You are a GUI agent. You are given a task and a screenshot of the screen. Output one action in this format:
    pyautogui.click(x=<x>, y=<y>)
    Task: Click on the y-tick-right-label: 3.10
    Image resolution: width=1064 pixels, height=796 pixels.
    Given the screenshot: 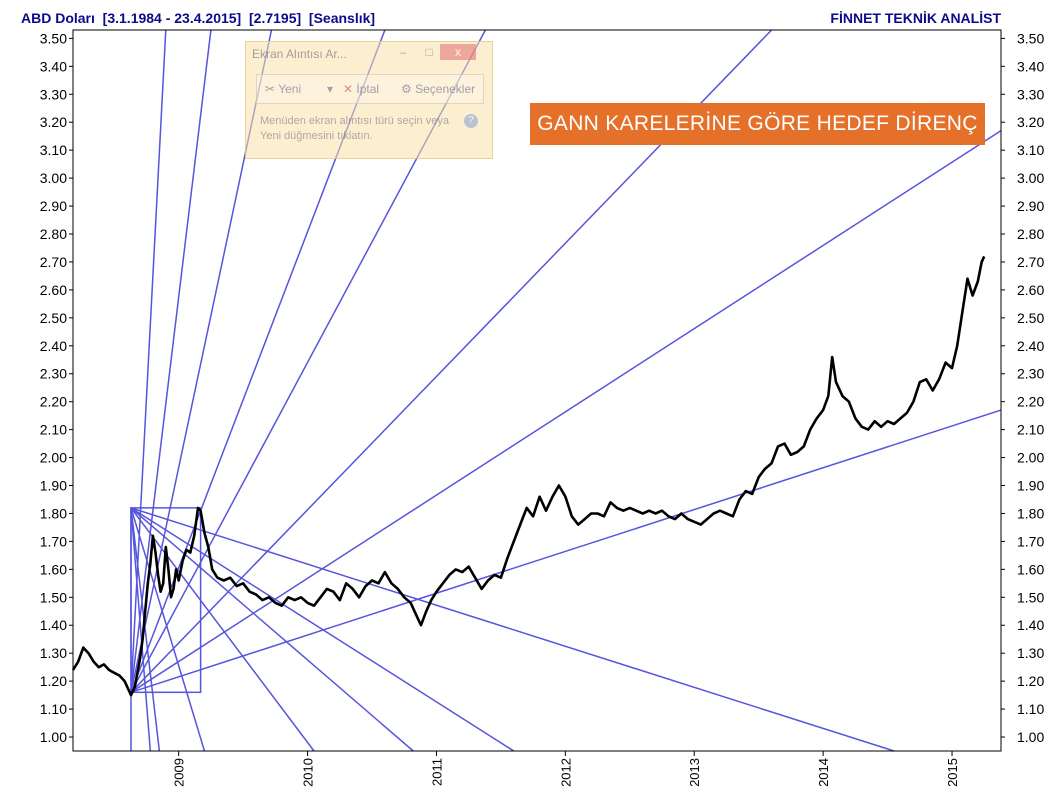 What is the action you would take?
    pyautogui.click(x=1030, y=150)
    